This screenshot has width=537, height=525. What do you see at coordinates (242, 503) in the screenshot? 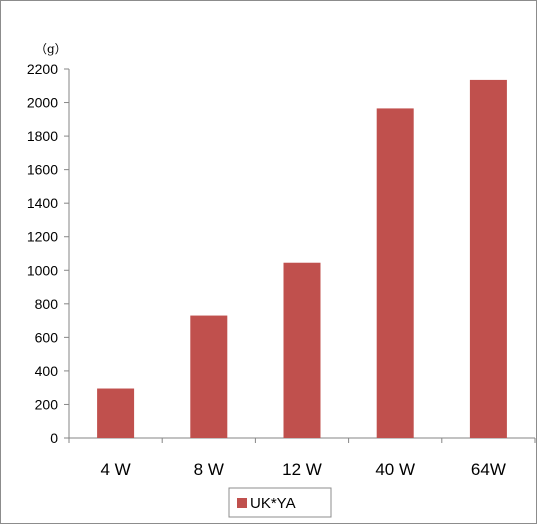
I see `legend-swatch` at bounding box center [242, 503].